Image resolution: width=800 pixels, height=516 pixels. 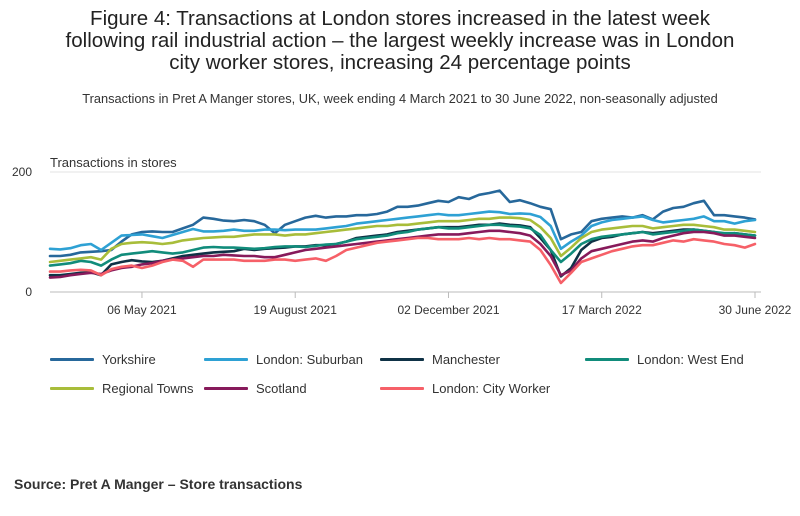 I want to click on series-line-london-west-end, so click(x=402, y=245).